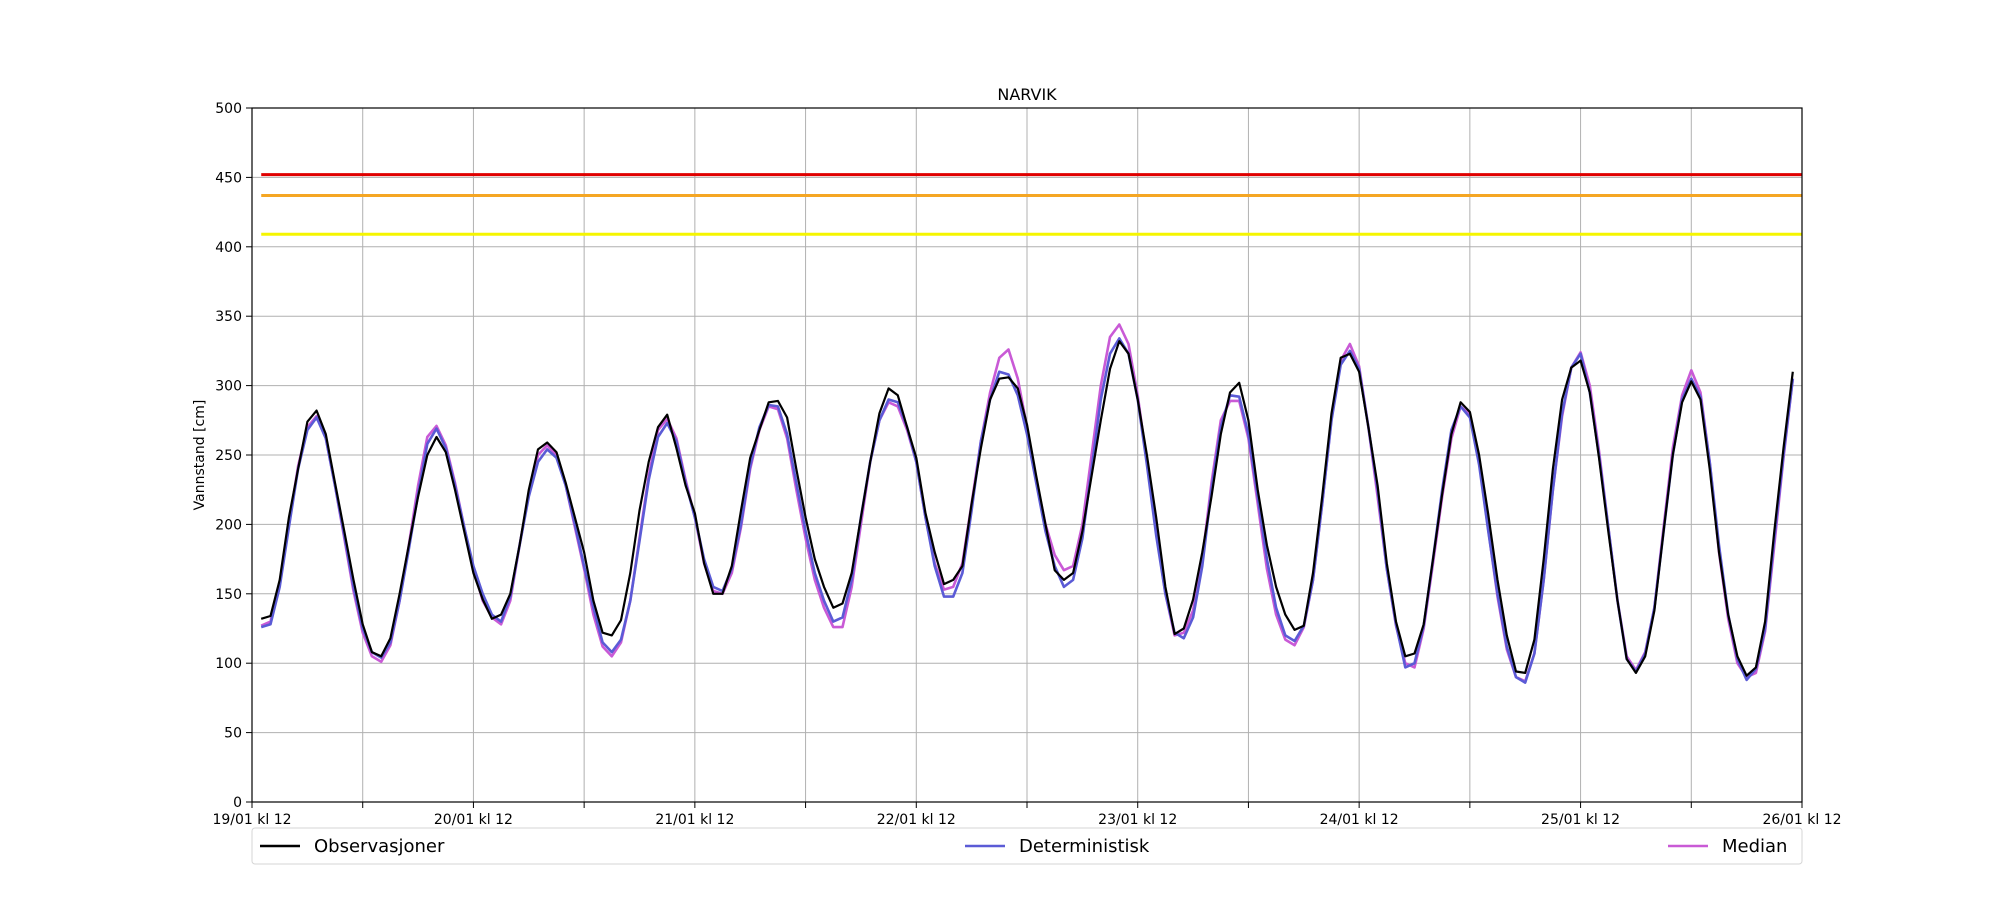  I want to click on x-tick-label: 26/01 kl 12, so click(1801, 820).